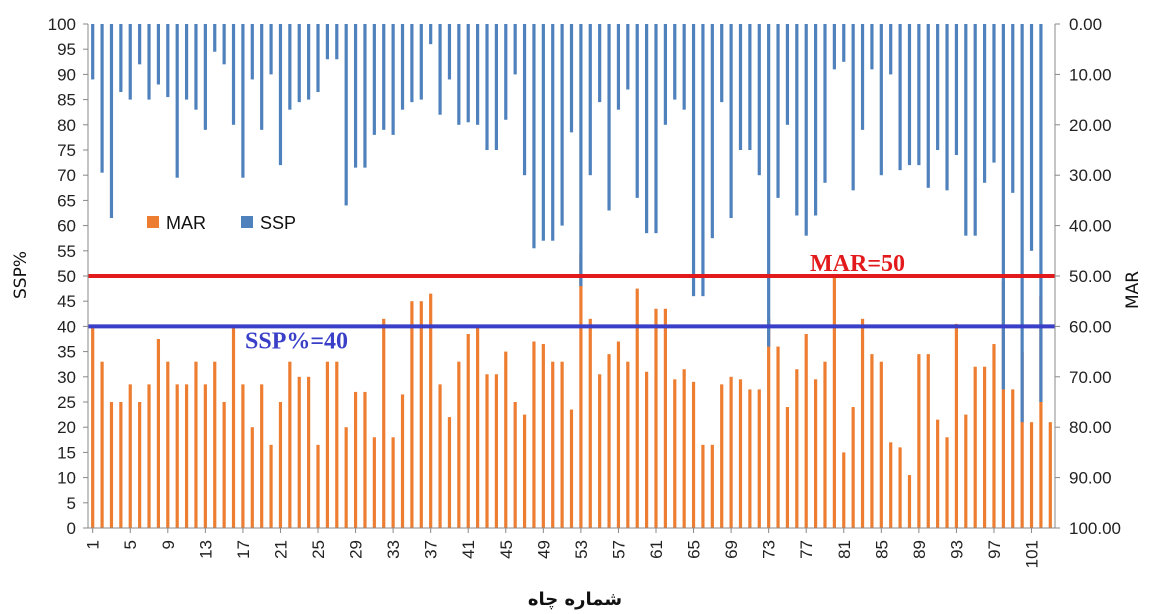  What do you see at coordinates (1090, 276) in the screenshot?
I see `y-right-tick-label: 50.00` at bounding box center [1090, 276].